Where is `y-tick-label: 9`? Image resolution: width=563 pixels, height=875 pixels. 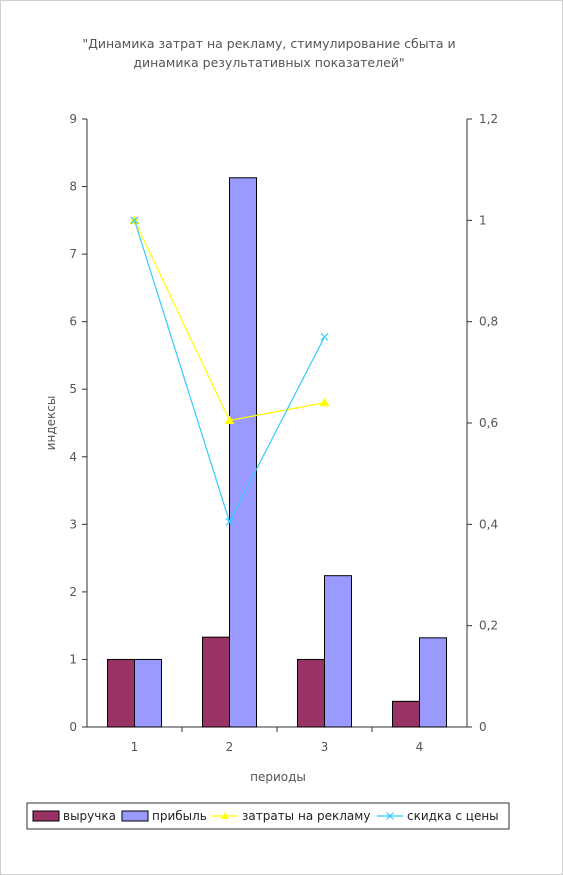
y-tick-label: 9 is located at coordinates (73, 119).